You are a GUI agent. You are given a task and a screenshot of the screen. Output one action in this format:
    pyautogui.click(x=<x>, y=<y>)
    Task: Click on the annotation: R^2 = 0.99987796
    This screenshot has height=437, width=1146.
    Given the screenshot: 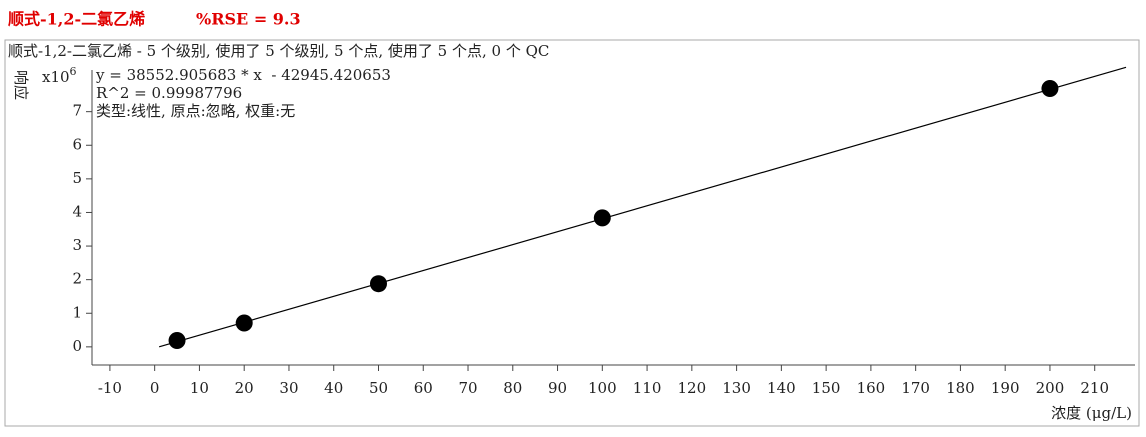 What is the action you would take?
    pyautogui.click(x=169, y=93)
    